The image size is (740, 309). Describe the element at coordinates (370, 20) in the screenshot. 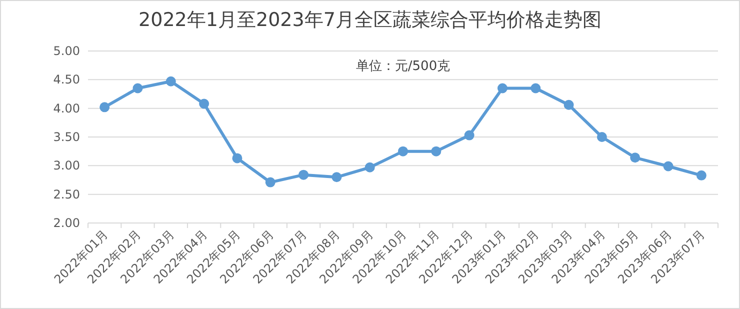

I see `title: 2022年1月至2023年7月全区蔬菜综合平均价格走势图` at that location.